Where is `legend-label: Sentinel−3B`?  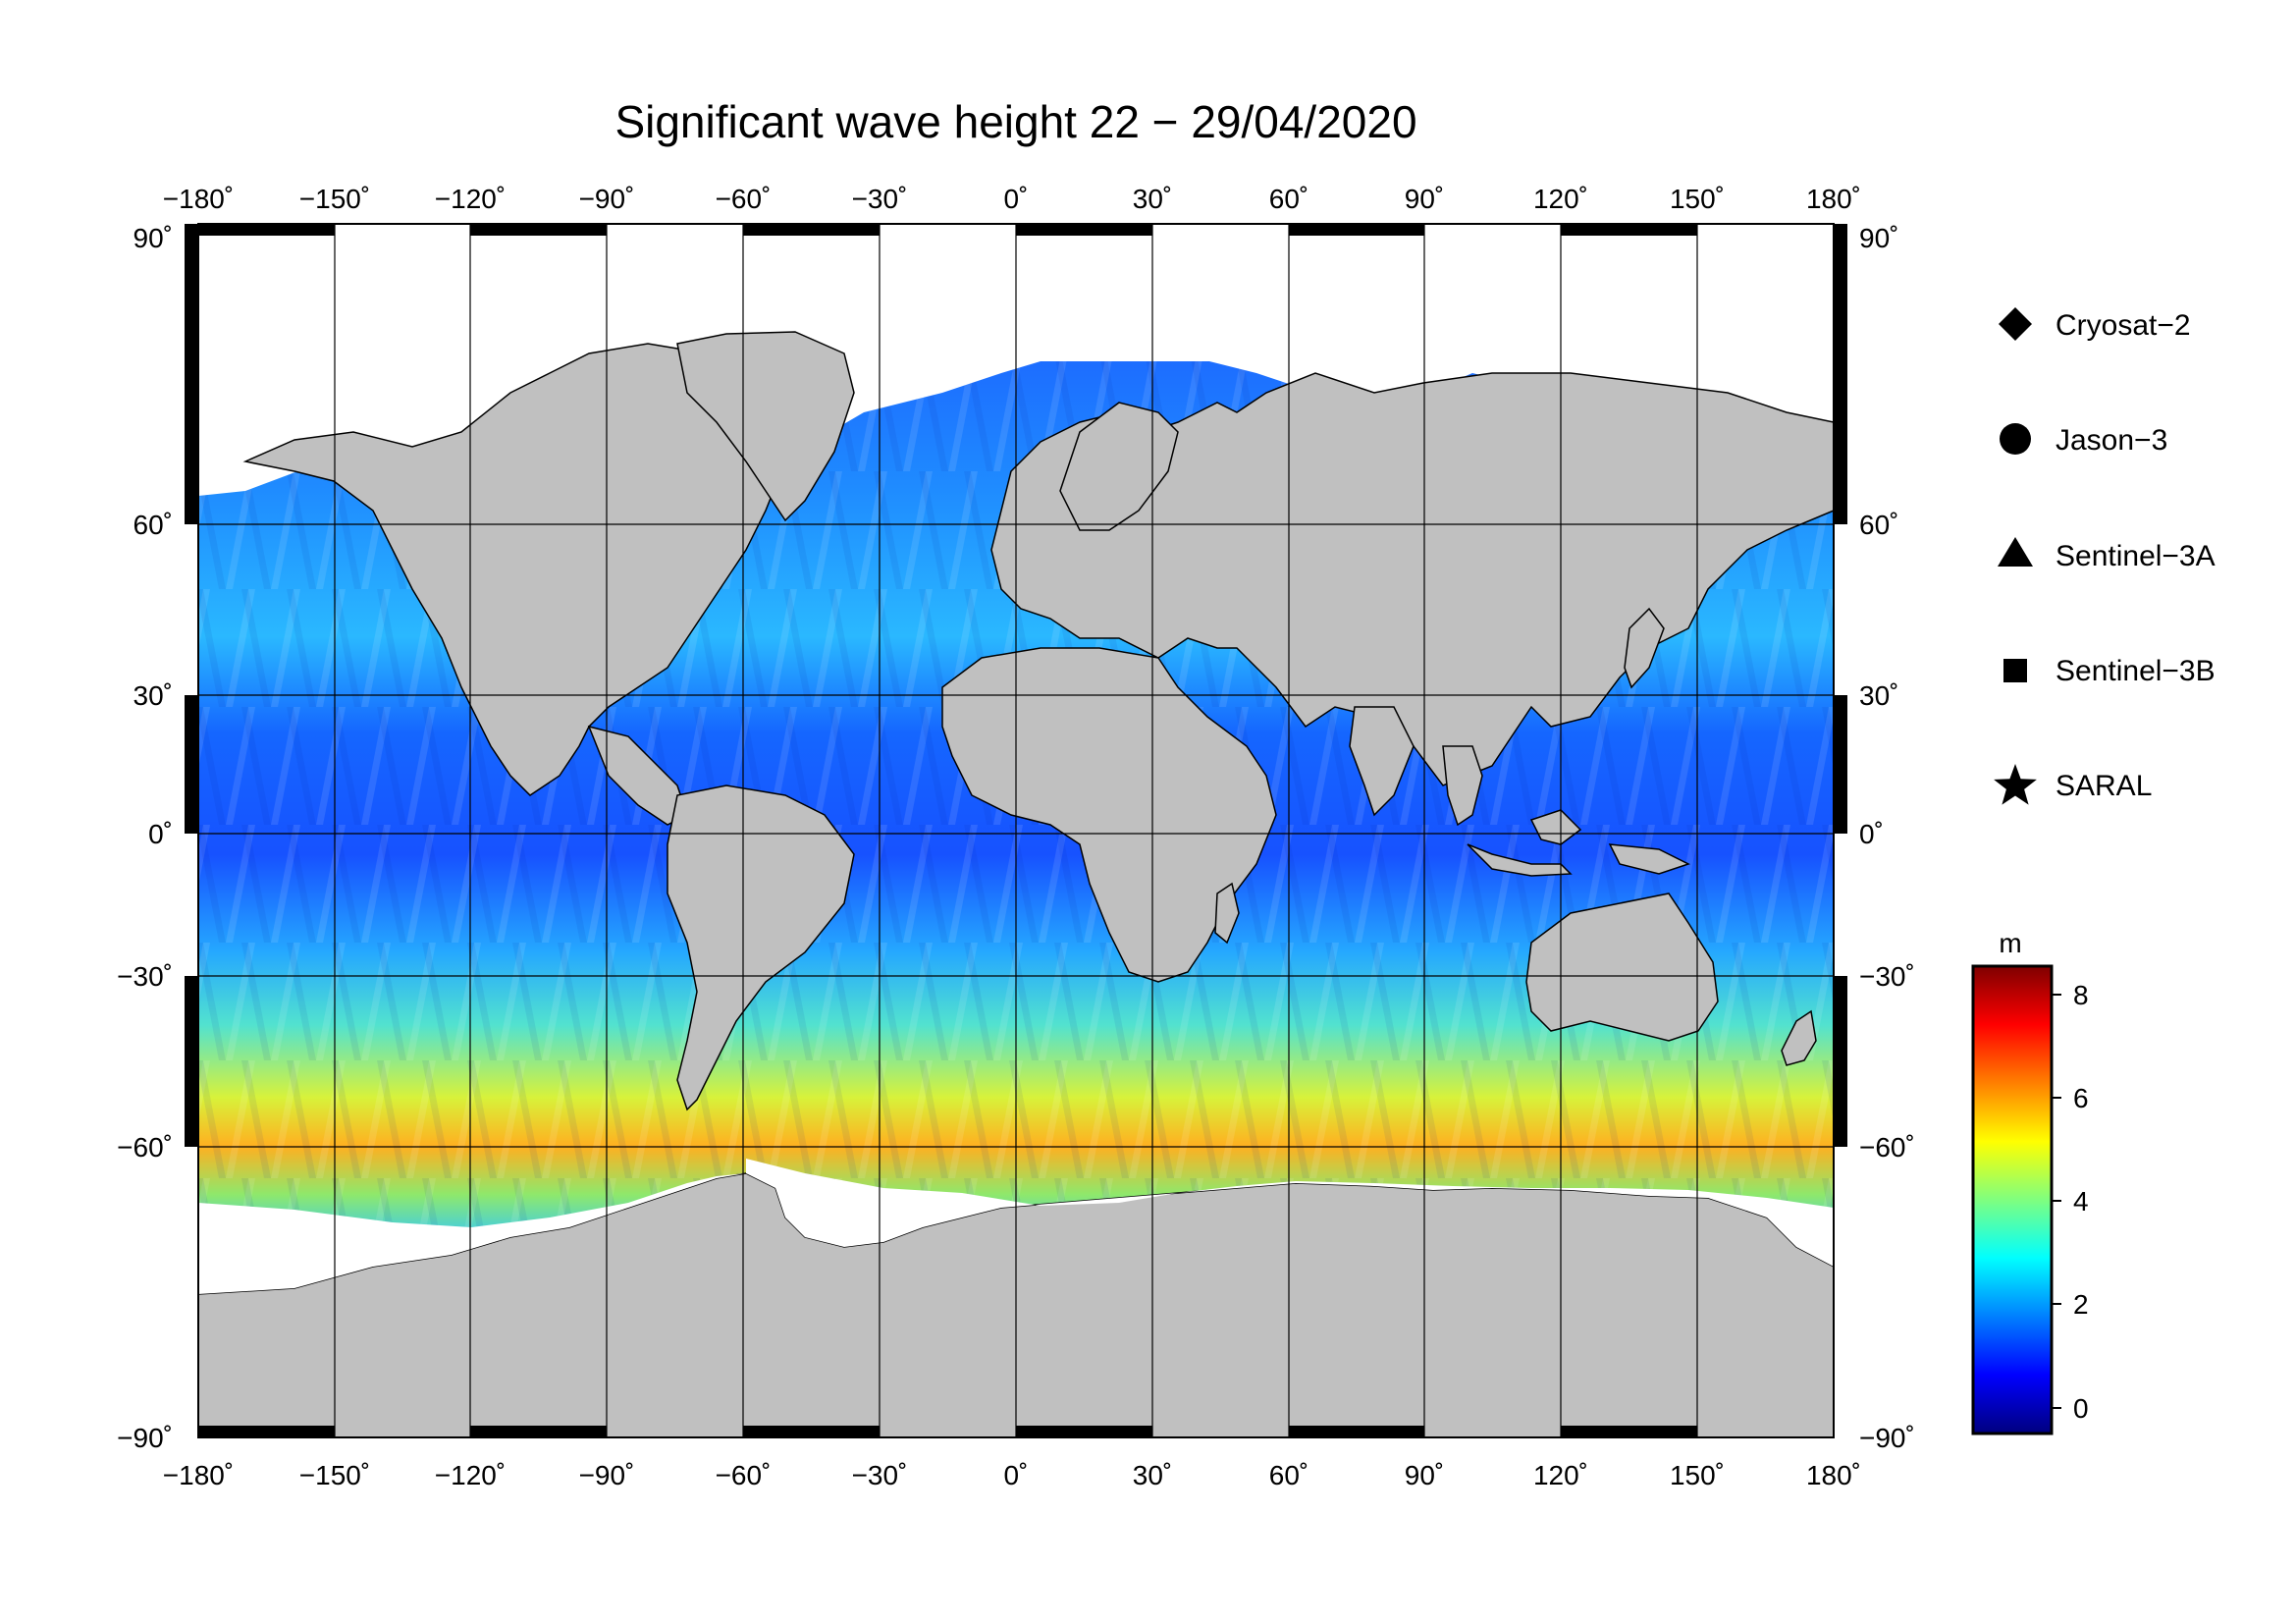
legend-label: Sentinel−3B is located at coordinates (2136, 671).